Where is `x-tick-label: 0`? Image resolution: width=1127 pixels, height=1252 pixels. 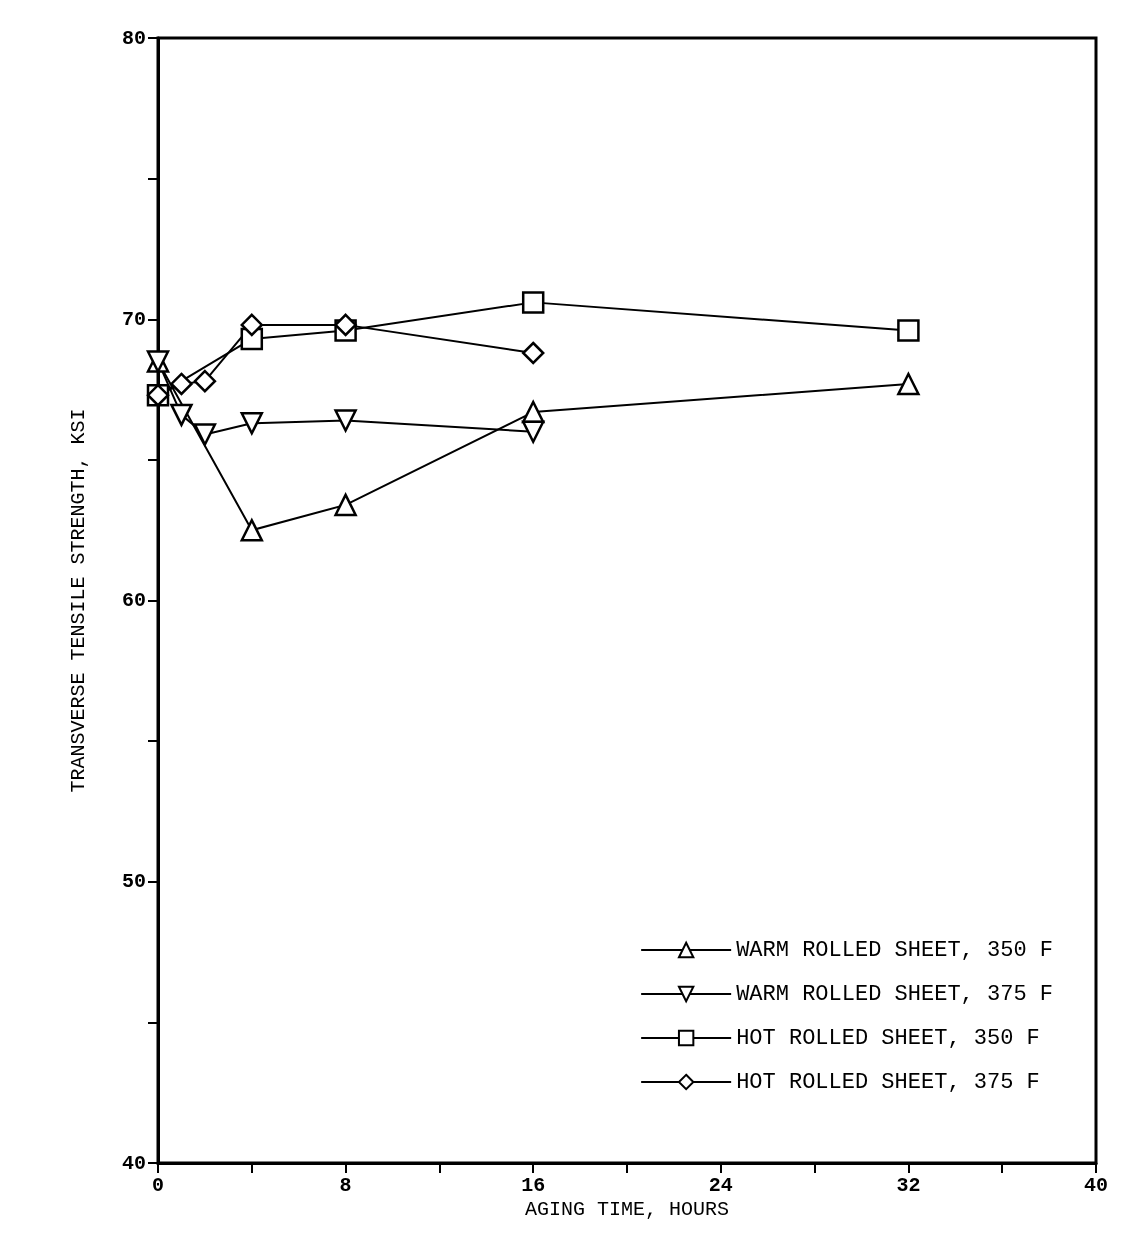 x-tick-label: 0 is located at coordinates (158, 1185).